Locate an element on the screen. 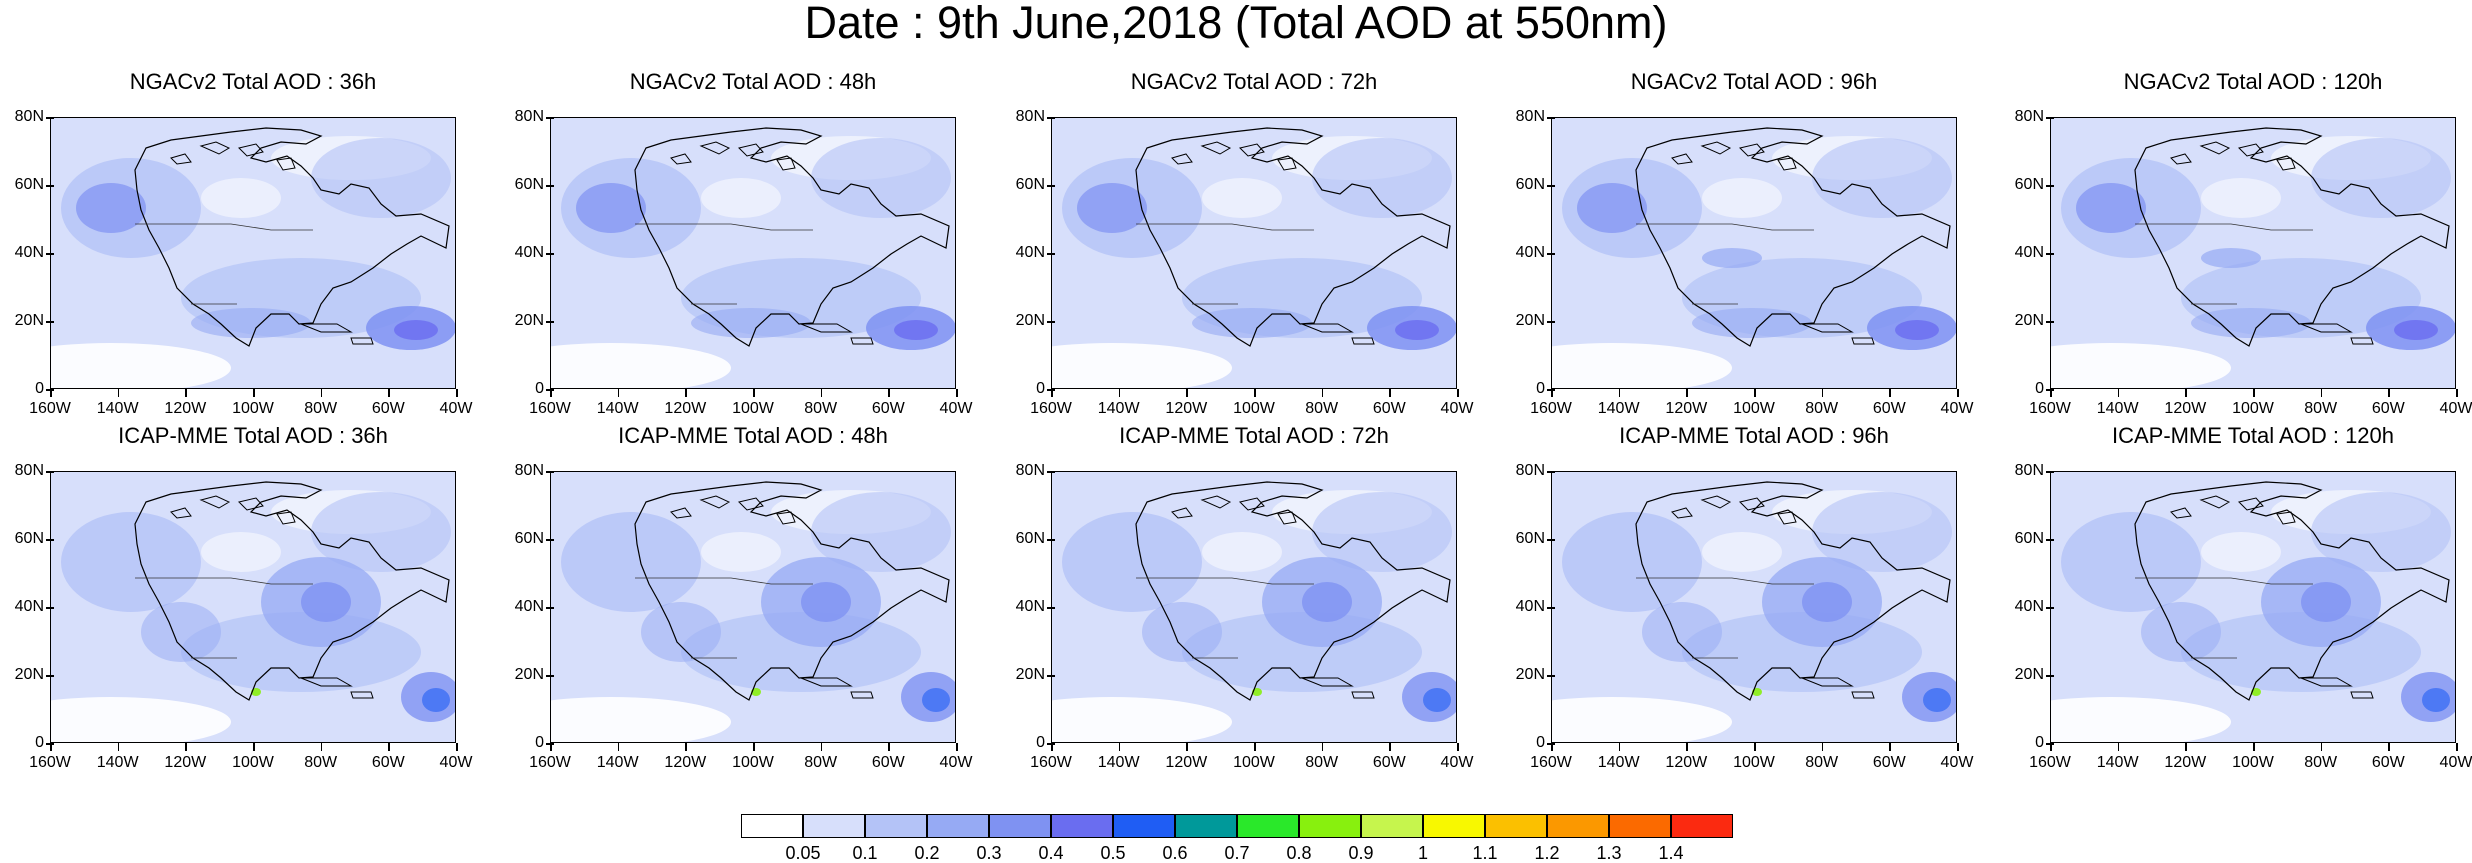 Image resolution: width=2472 pixels, height=863 pixels. panel-title: NGACv2 Total AOD : 72h is located at coordinates (1254, 81).